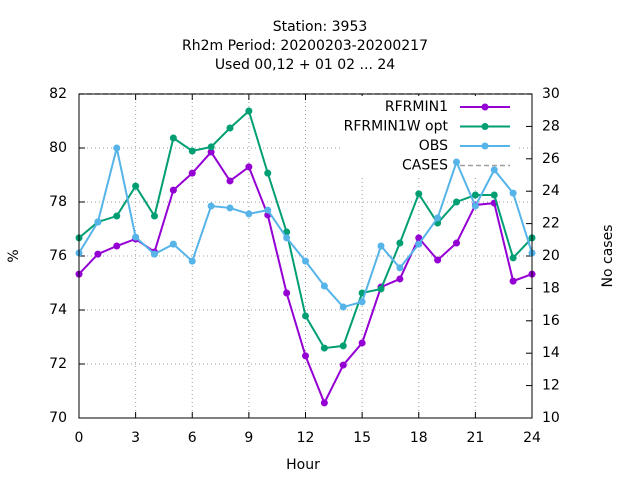 The image size is (640, 484). Describe the element at coordinates (58, 202) in the screenshot. I see `y-tick-label: 78` at that location.